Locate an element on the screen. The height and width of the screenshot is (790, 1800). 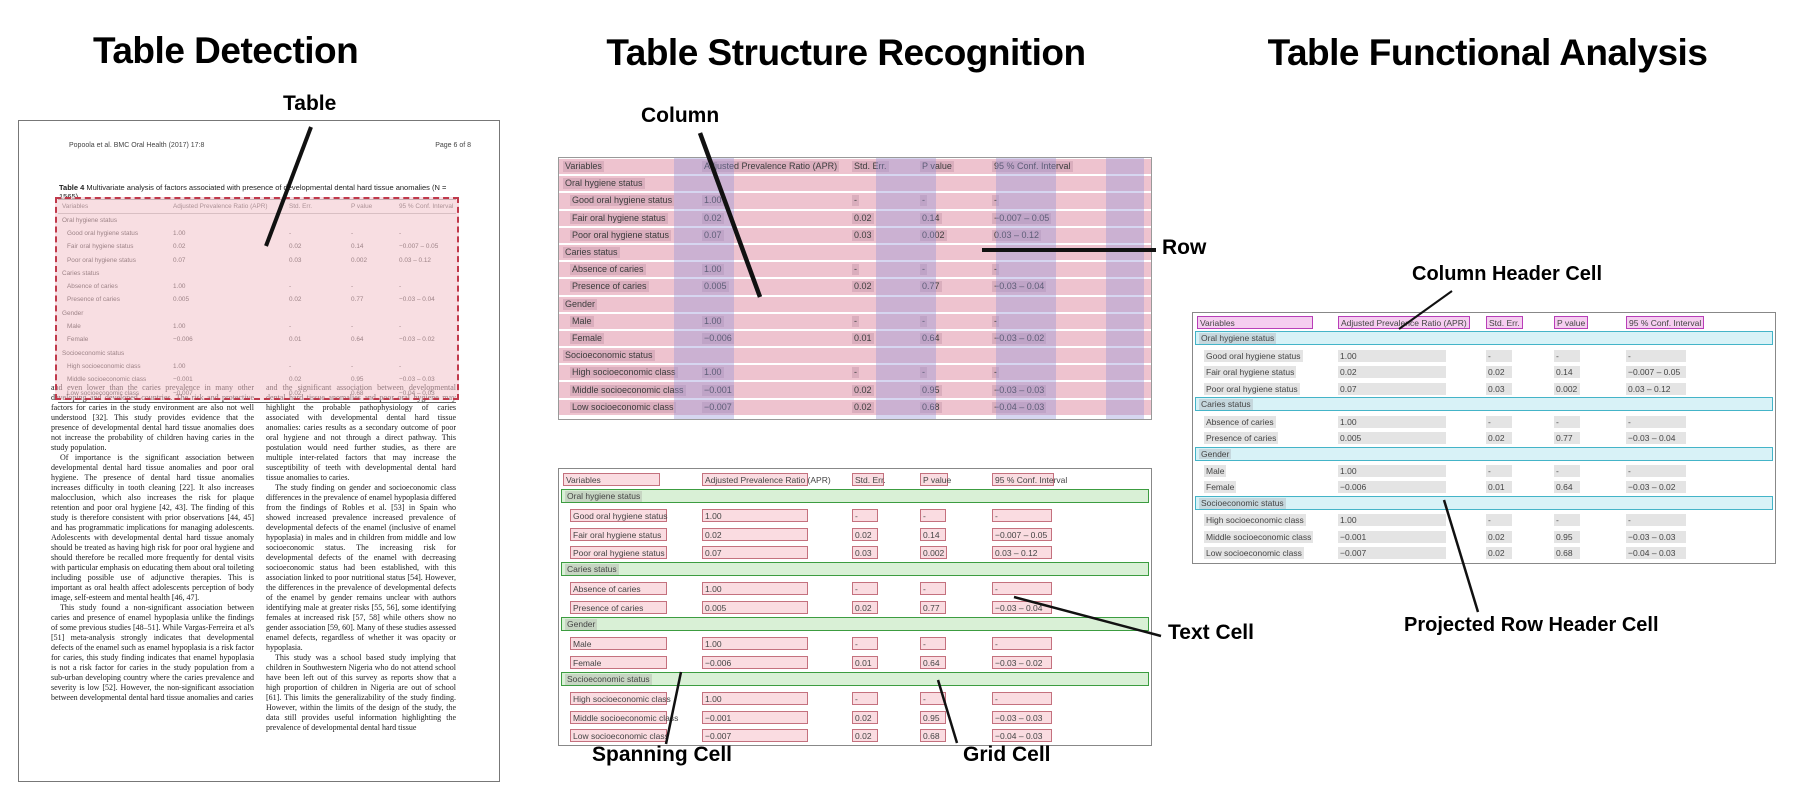
table-row: Absence of caries 1.00 - - - is located at coordinates (855, 589).